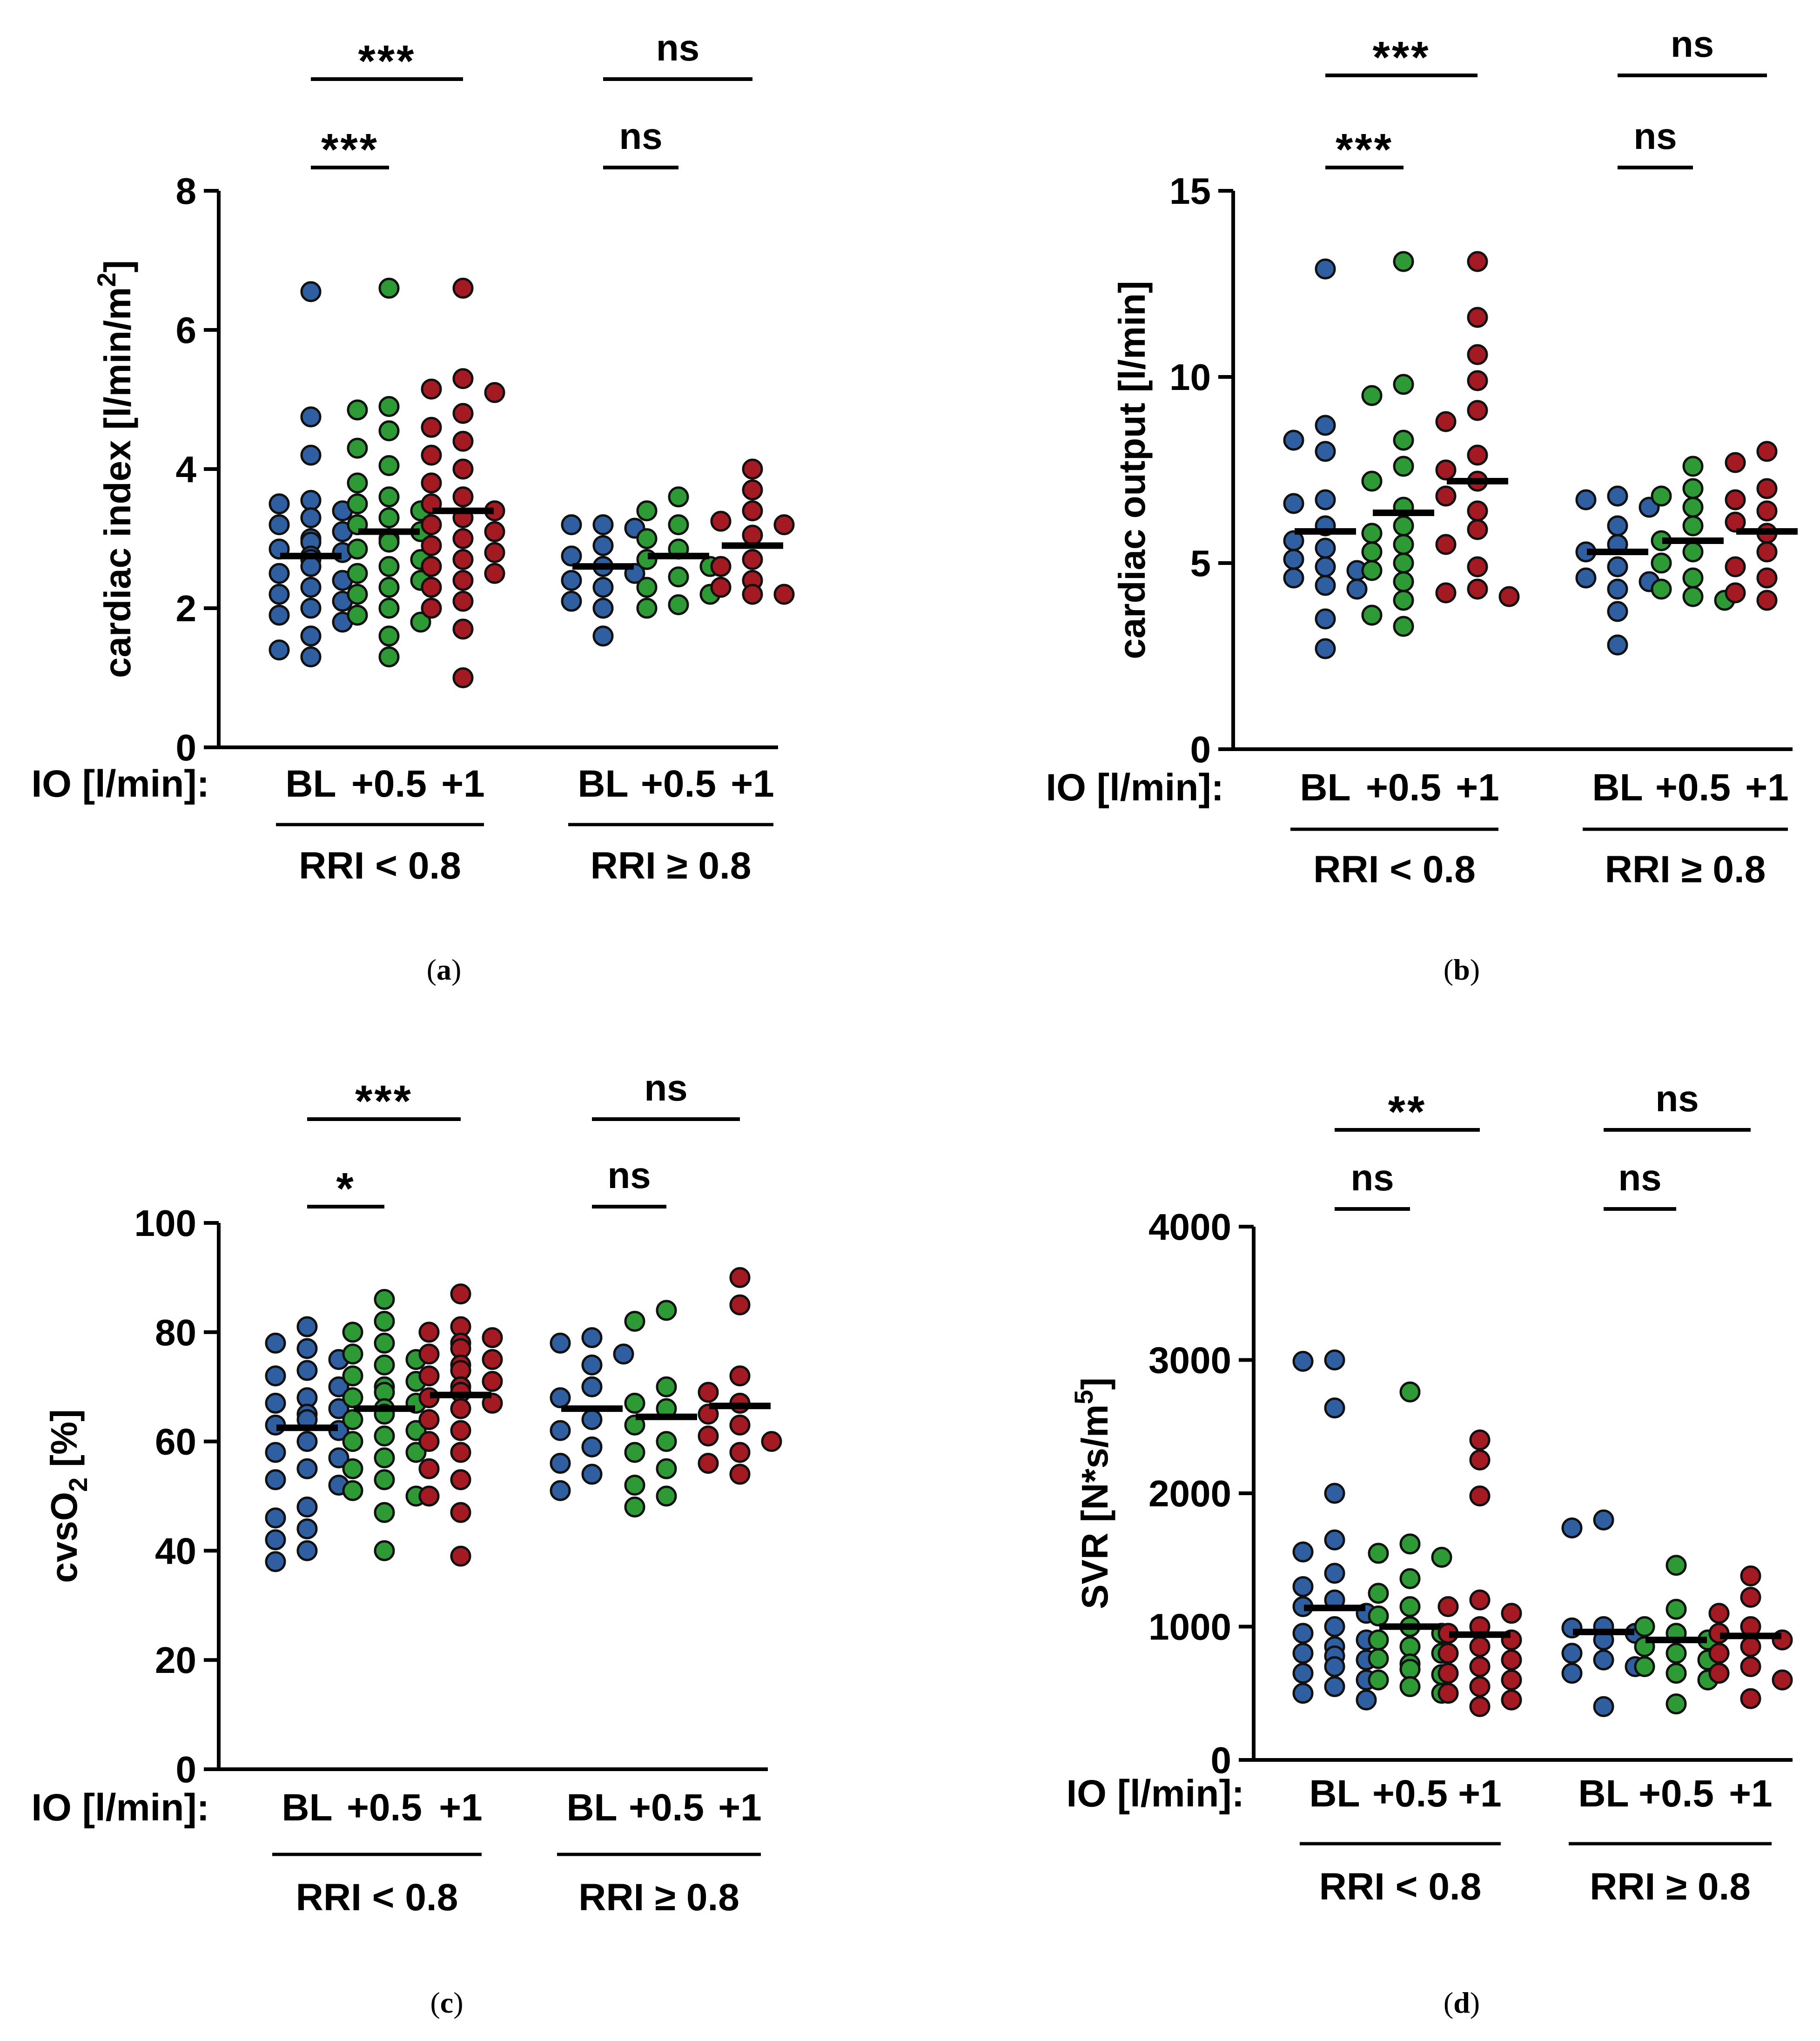 This screenshot has height=2041, width=1820. What do you see at coordinates (752, 531) in the screenshot?
I see `series-+1-1` at bounding box center [752, 531].